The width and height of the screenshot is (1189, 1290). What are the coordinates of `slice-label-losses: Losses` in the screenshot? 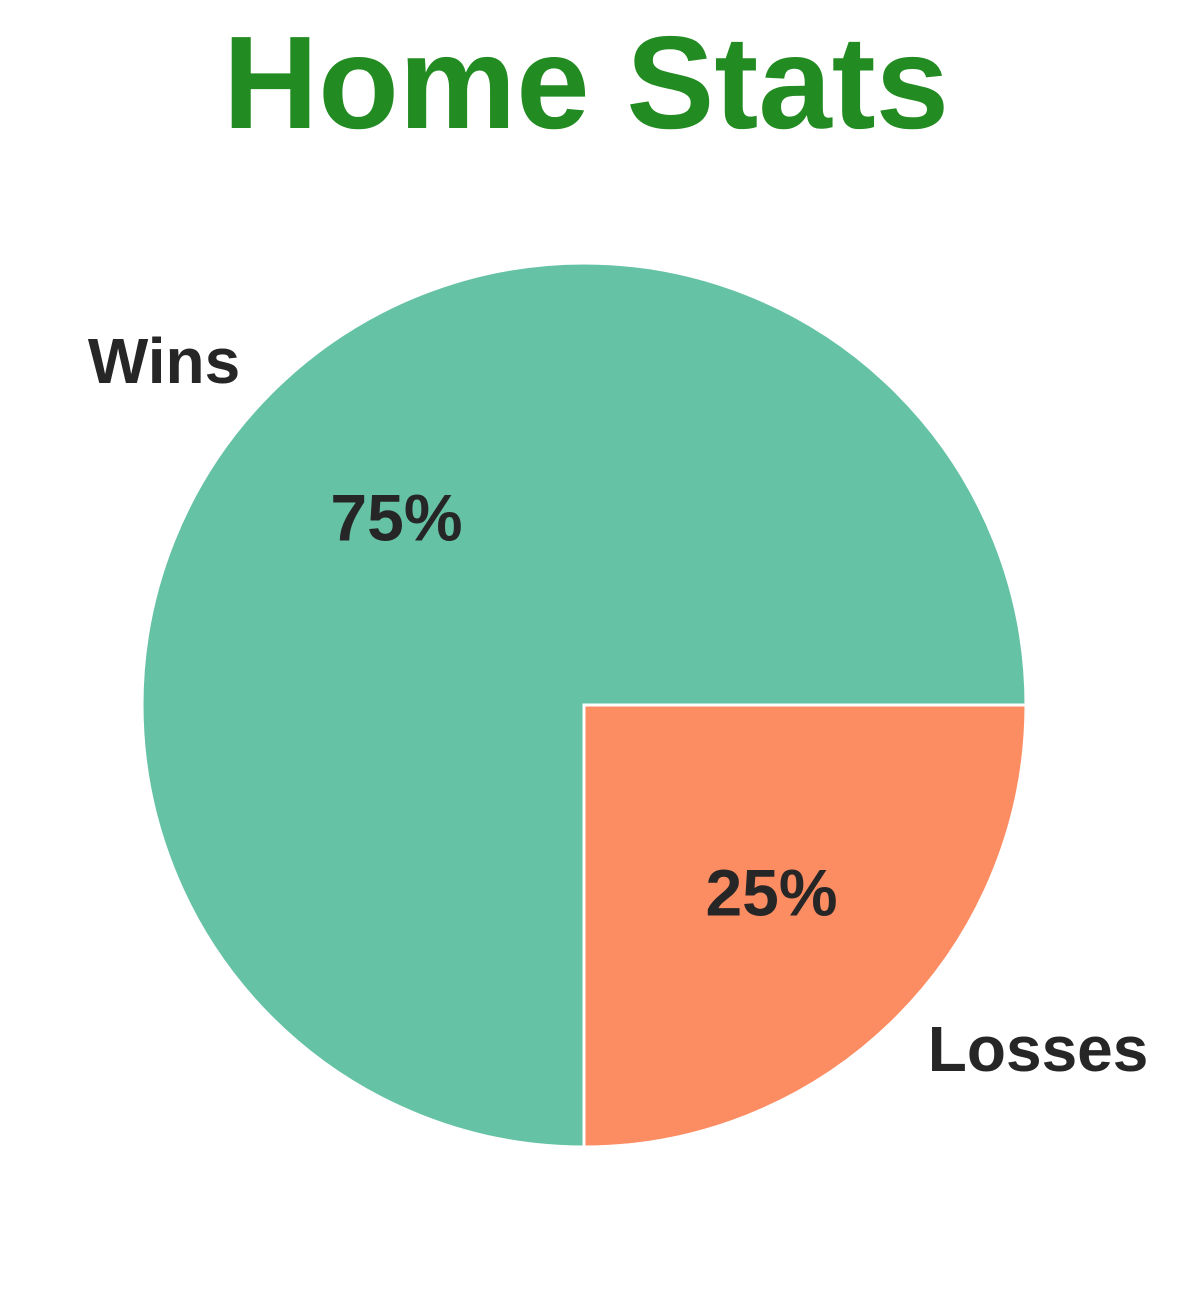 It's located at (1038, 1049).